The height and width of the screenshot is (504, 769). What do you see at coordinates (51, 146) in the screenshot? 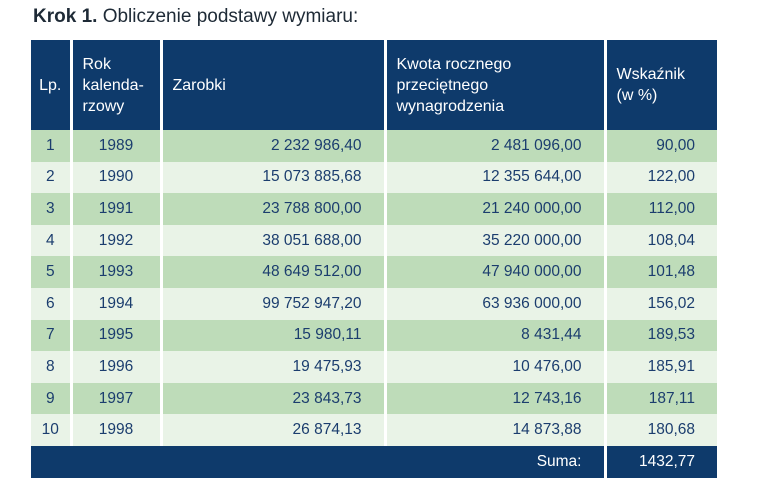
I see `cell-lp: 1` at bounding box center [51, 146].